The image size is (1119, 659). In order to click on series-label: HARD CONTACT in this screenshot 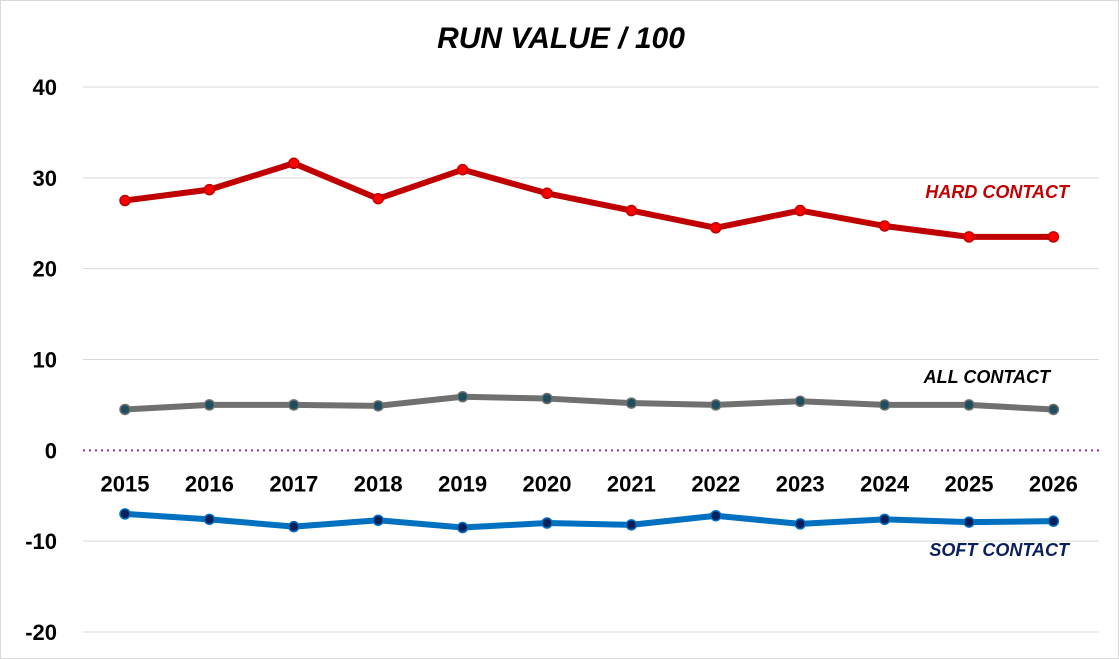, I will do `click(998, 192)`.